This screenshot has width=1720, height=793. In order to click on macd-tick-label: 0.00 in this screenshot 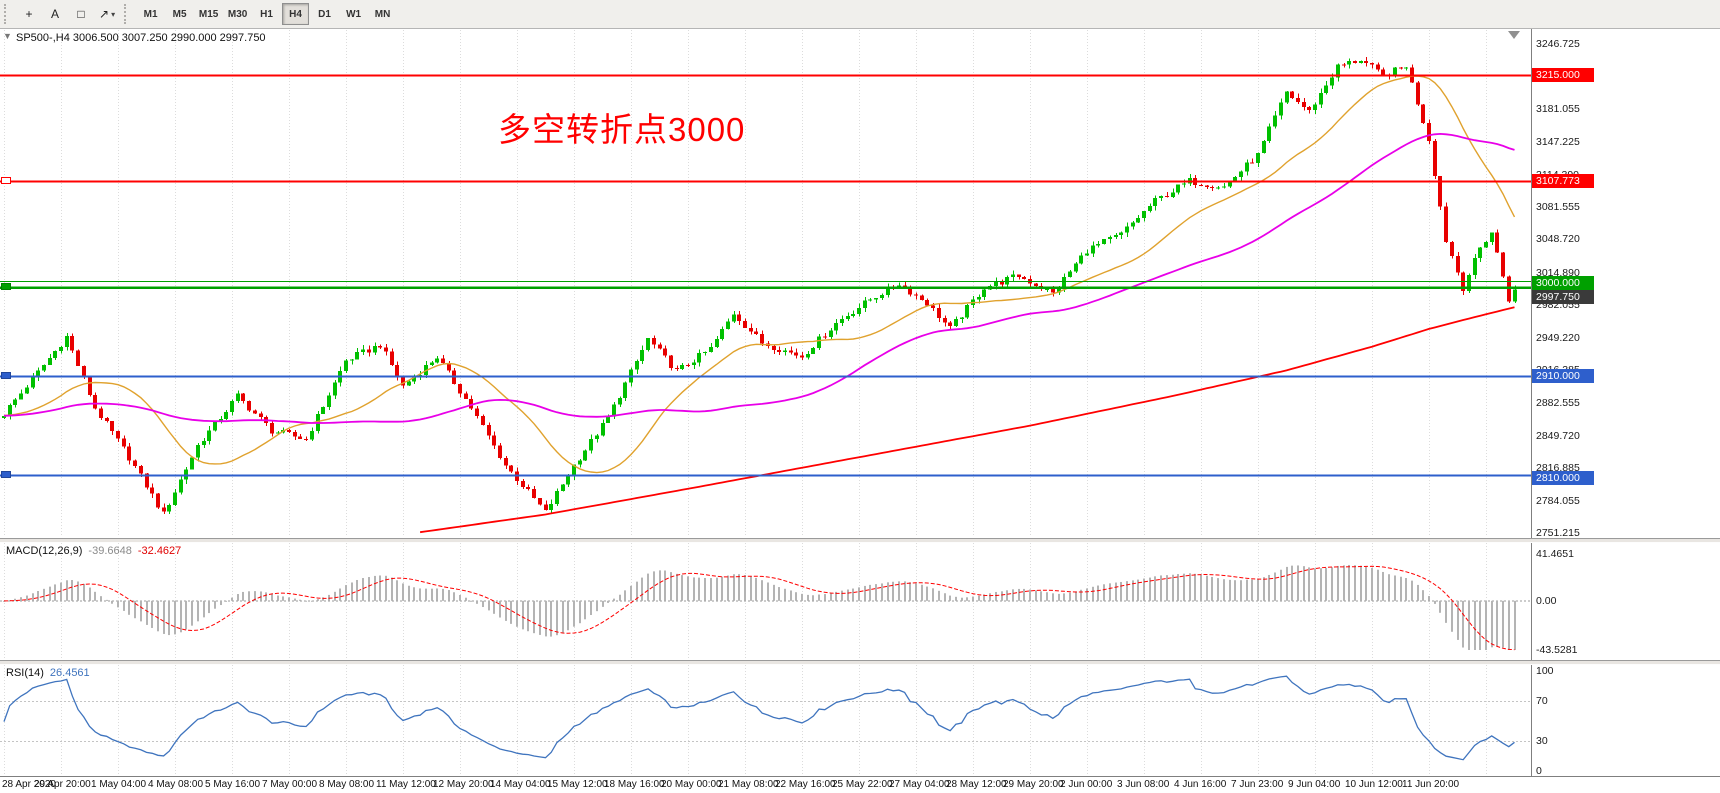, I will do `click(1546, 600)`.